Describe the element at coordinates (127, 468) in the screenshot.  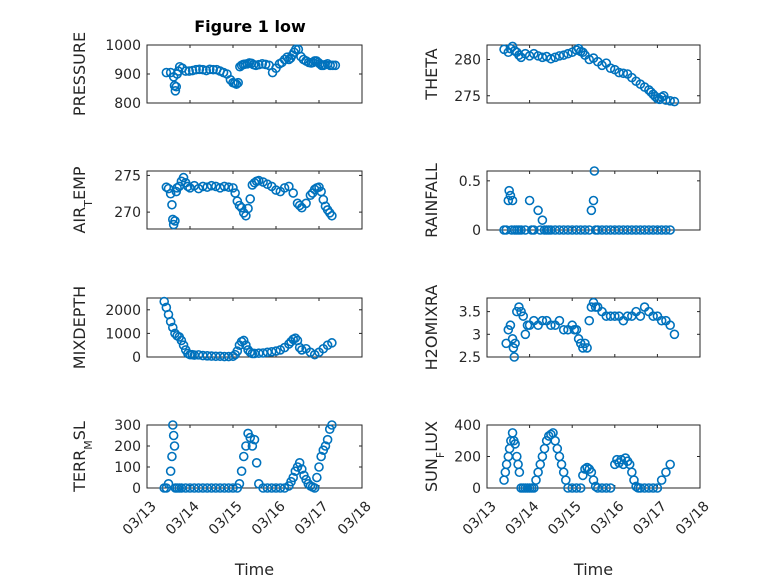
I see `terr-msl-ytick-label: 100` at that location.